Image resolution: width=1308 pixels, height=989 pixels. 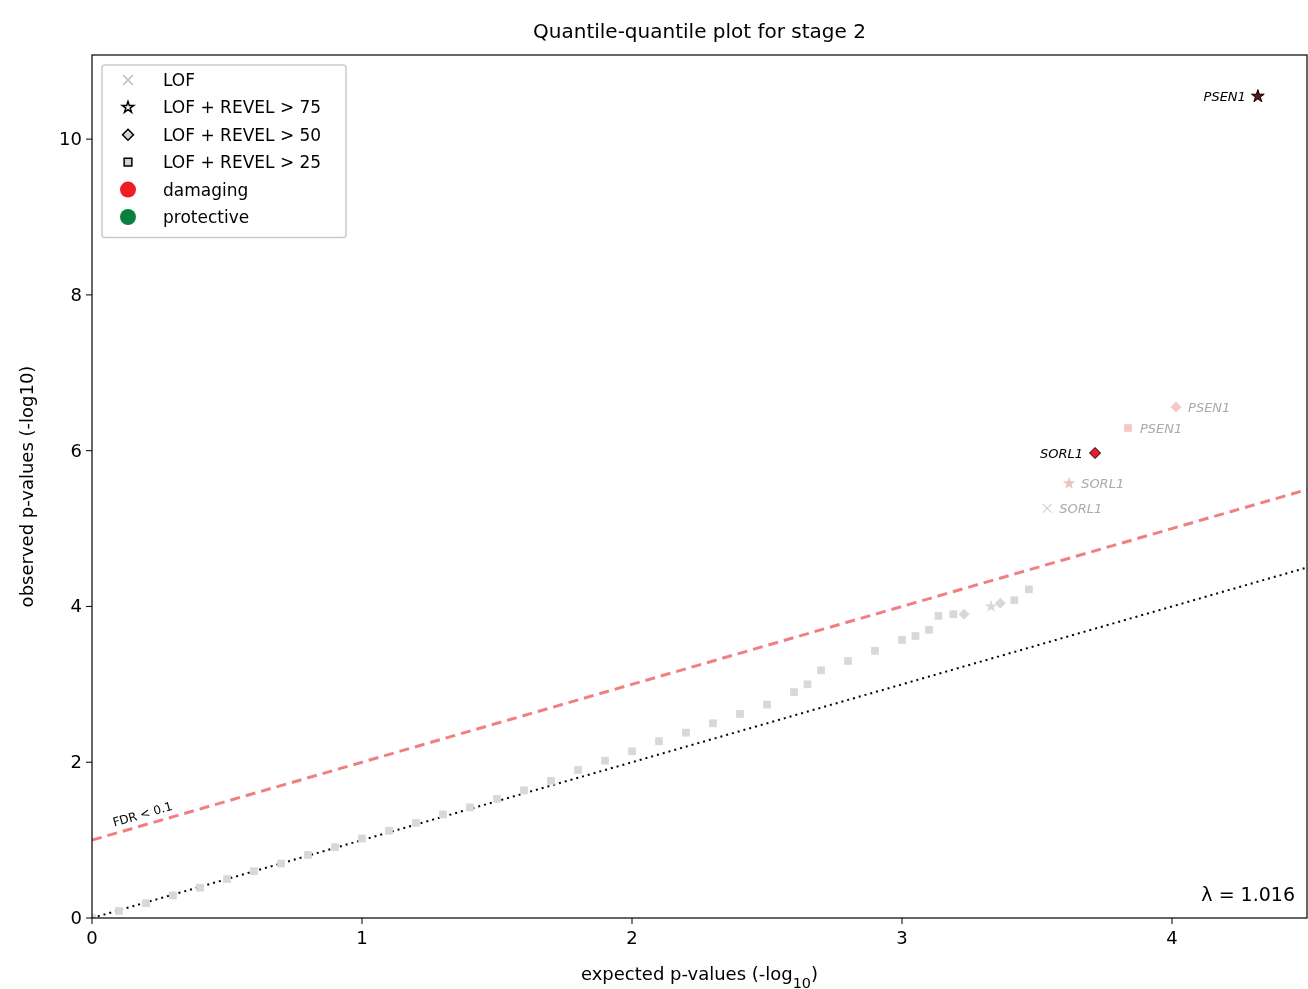 What do you see at coordinates (76, 917) in the screenshot?
I see `y-tick-label: 0` at bounding box center [76, 917].